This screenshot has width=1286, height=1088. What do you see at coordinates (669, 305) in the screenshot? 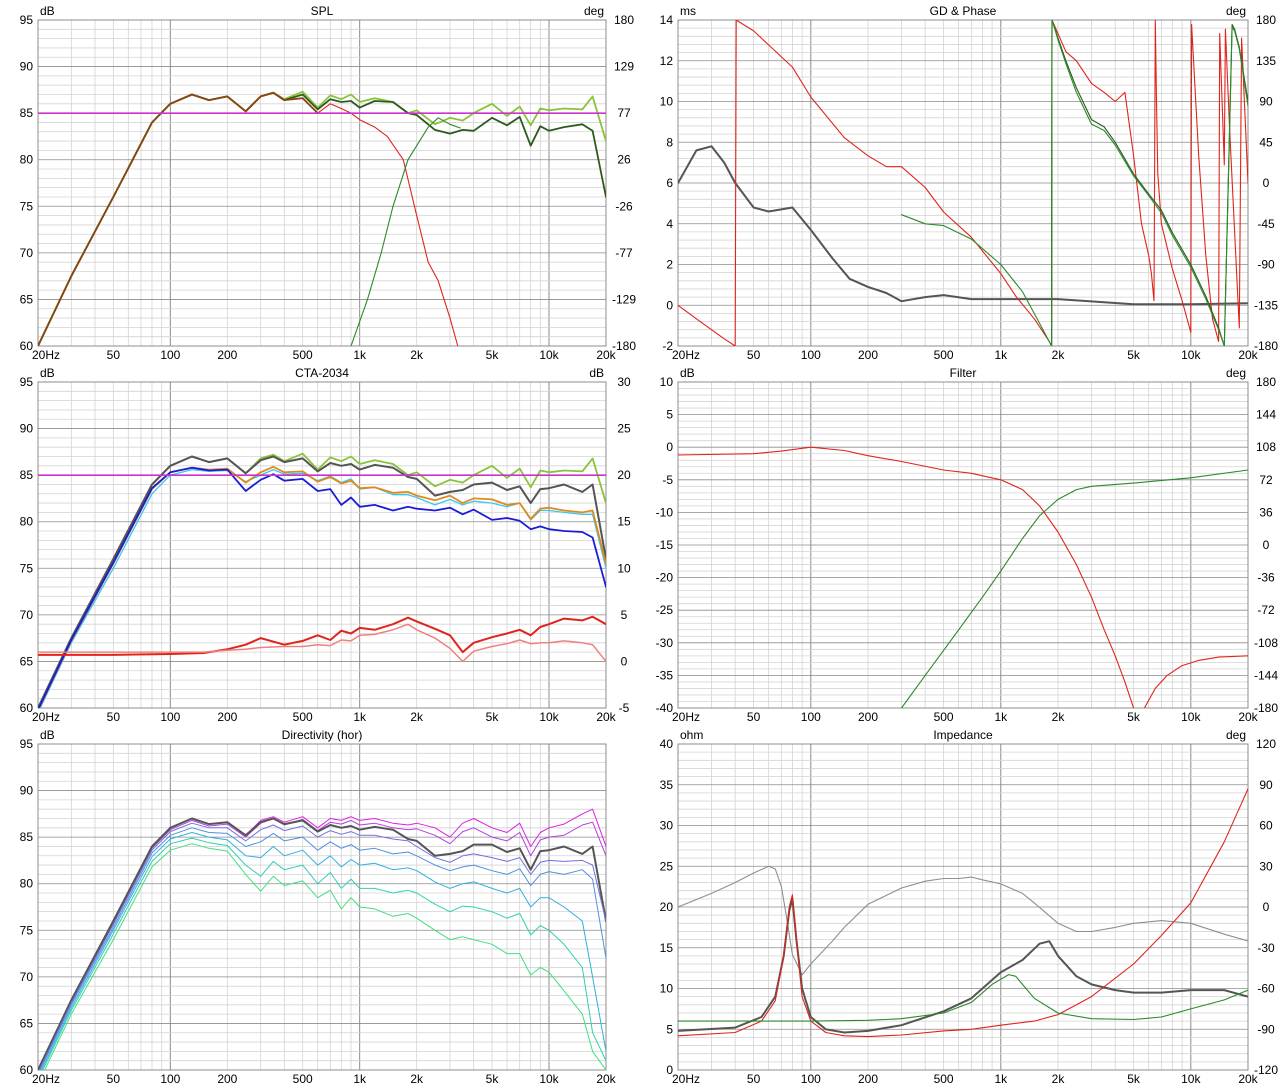
I see `y-tick-label: 0` at bounding box center [669, 305].